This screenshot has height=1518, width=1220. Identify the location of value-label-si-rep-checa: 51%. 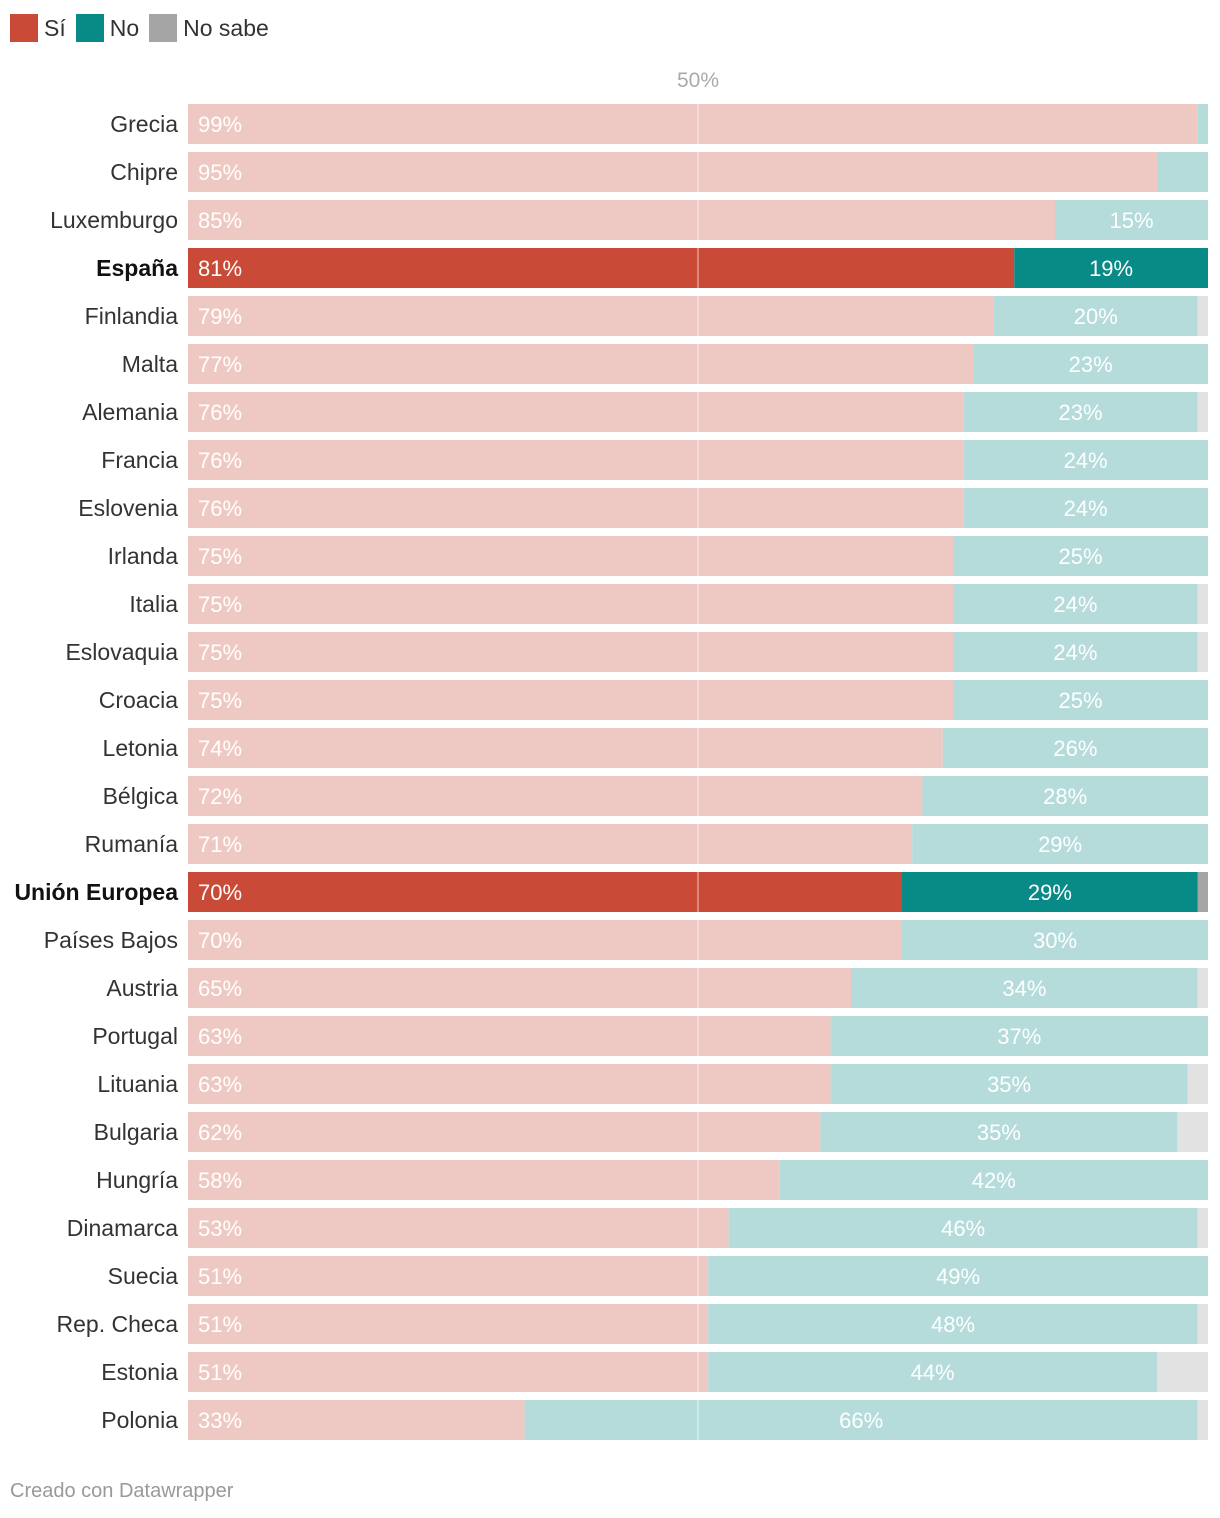
(220, 1324).